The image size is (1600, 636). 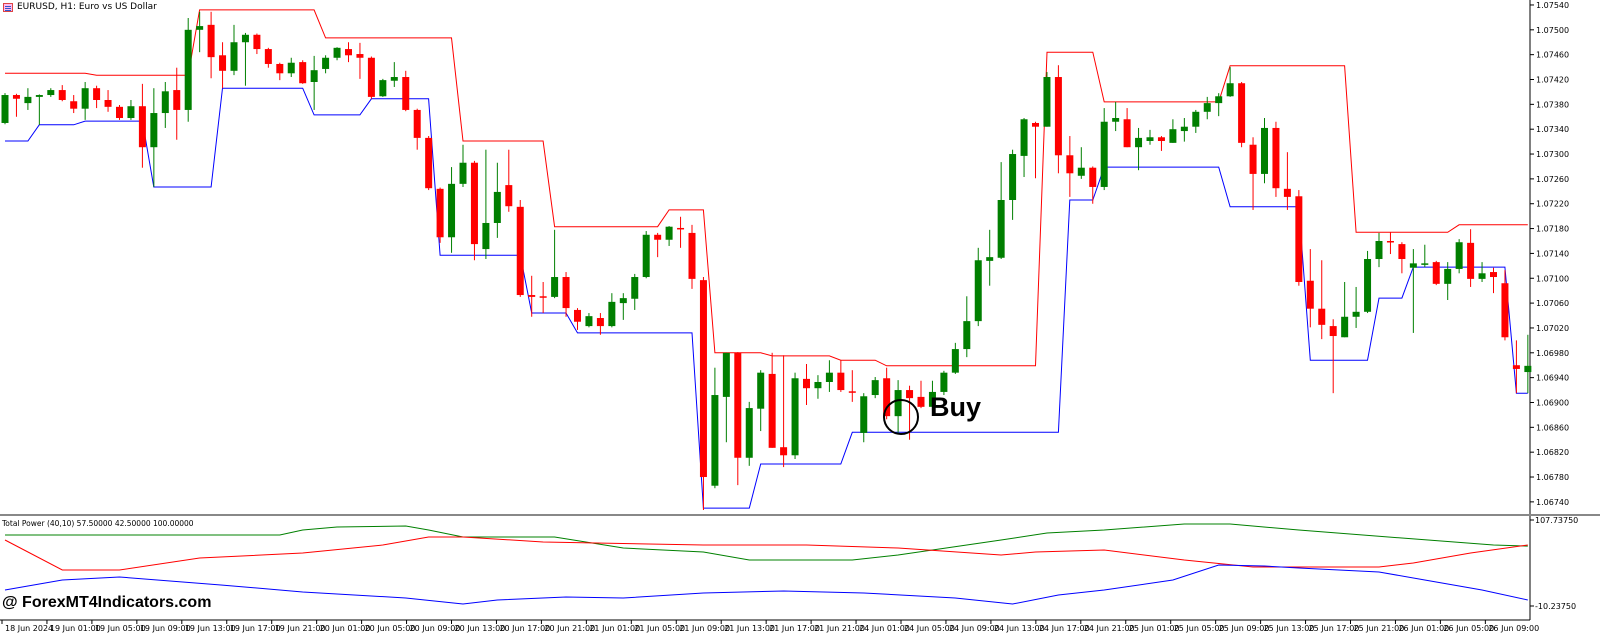 What do you see at coordinates (1199, 628) in the screenshot?
I see `time-tick-label: 25 Jun 05:00` at bounding box center [1199, 628].